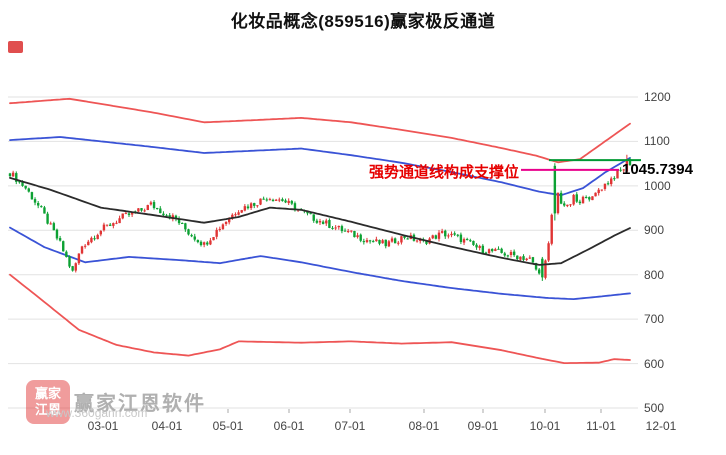 This screenshot has width=726, height=455. Describe the element at coordinates (320, 130) in the screenshot. I see `channel-upper-red-line` at that location.